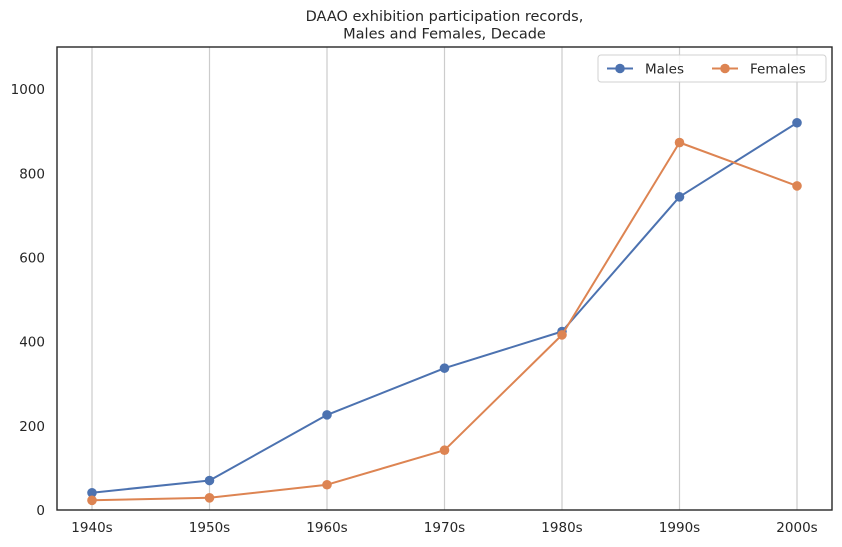 The height and width of the screenshot is (547, 842). What do you see at coordinates (209, 528) in the screenshot?
I see `x-tick-label: 1950s` at bounding box center [209, 528].